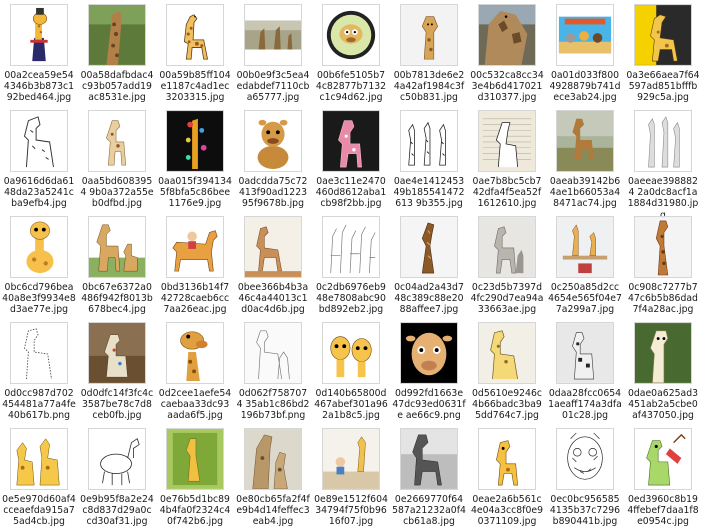 The height and width of the screenshot is (531, 706). I want to click on file-item: 0aa5bd6083954 9b0a372a55eb0dfbd.jpg, so click(117, 159).